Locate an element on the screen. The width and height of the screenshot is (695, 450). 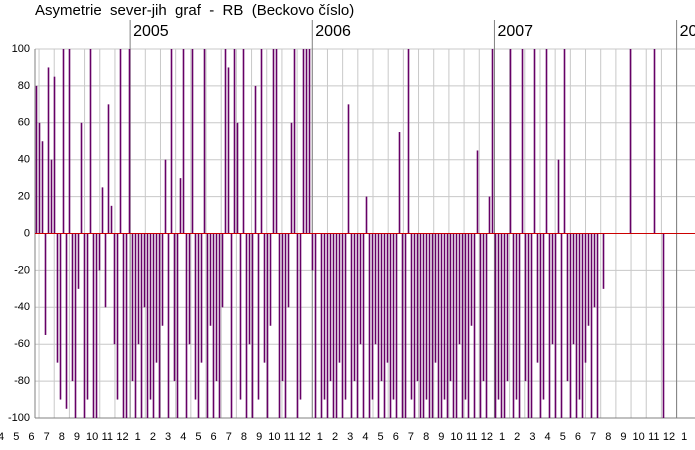
year-label: 2006 is located at coordinates (333, 31).